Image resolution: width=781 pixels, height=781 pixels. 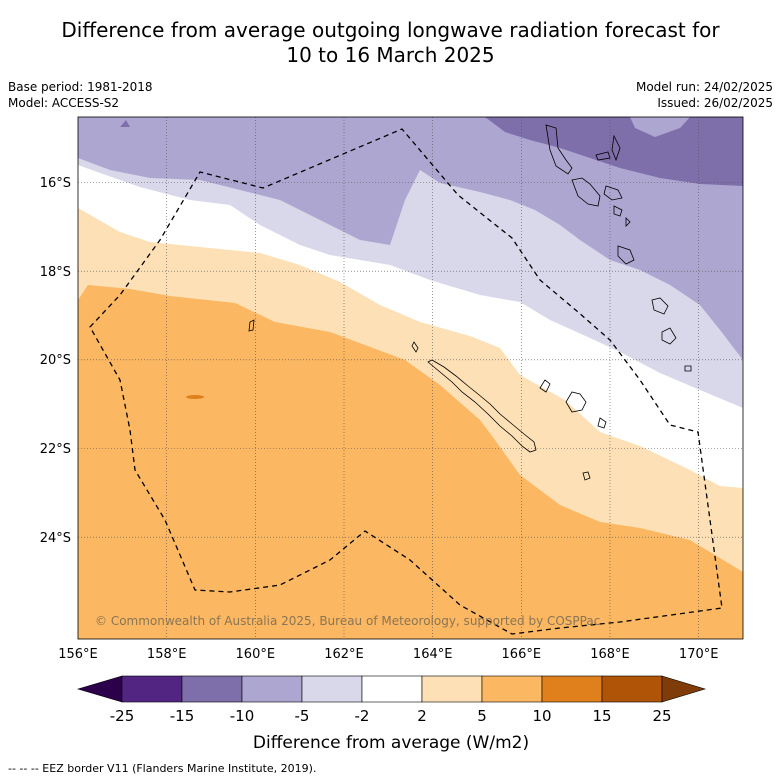 What do you see at coordinates (302, 716) in the screenshot?
I see `colorbar-tick-minus5: -5` at bounding box center [302, 716].